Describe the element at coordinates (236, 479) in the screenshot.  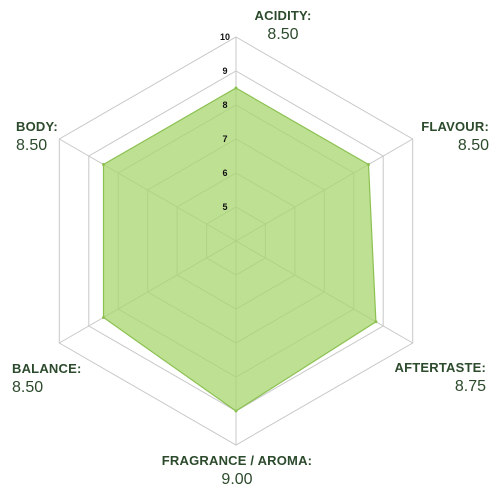
I see `axis-value-label: 9.00` at that location.